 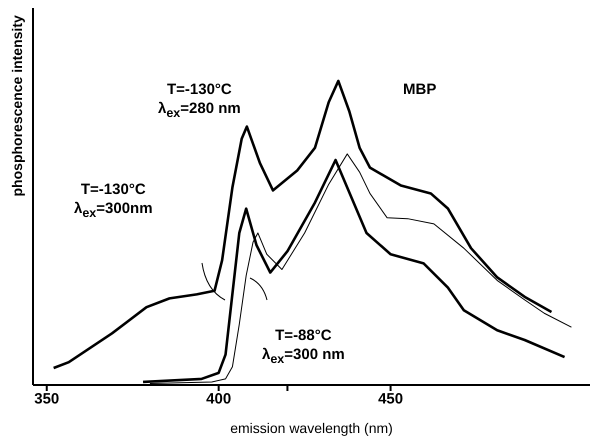 I want to click on x-tick-label: 350, so click(x=47, y=399).